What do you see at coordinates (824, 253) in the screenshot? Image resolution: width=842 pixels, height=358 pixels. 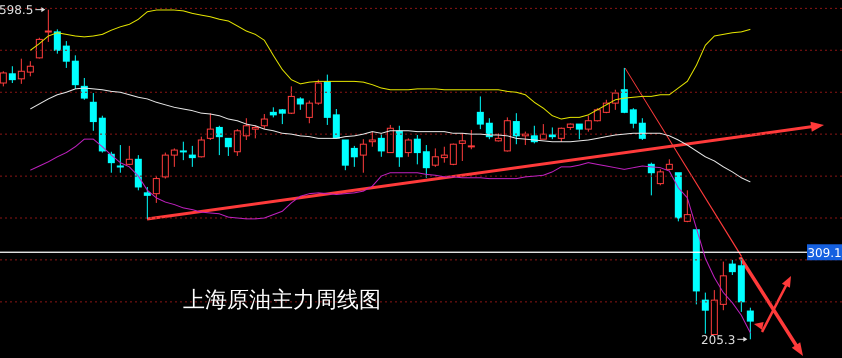 I see `ref-line-label: 309.1` at bounding box center [824, 253].